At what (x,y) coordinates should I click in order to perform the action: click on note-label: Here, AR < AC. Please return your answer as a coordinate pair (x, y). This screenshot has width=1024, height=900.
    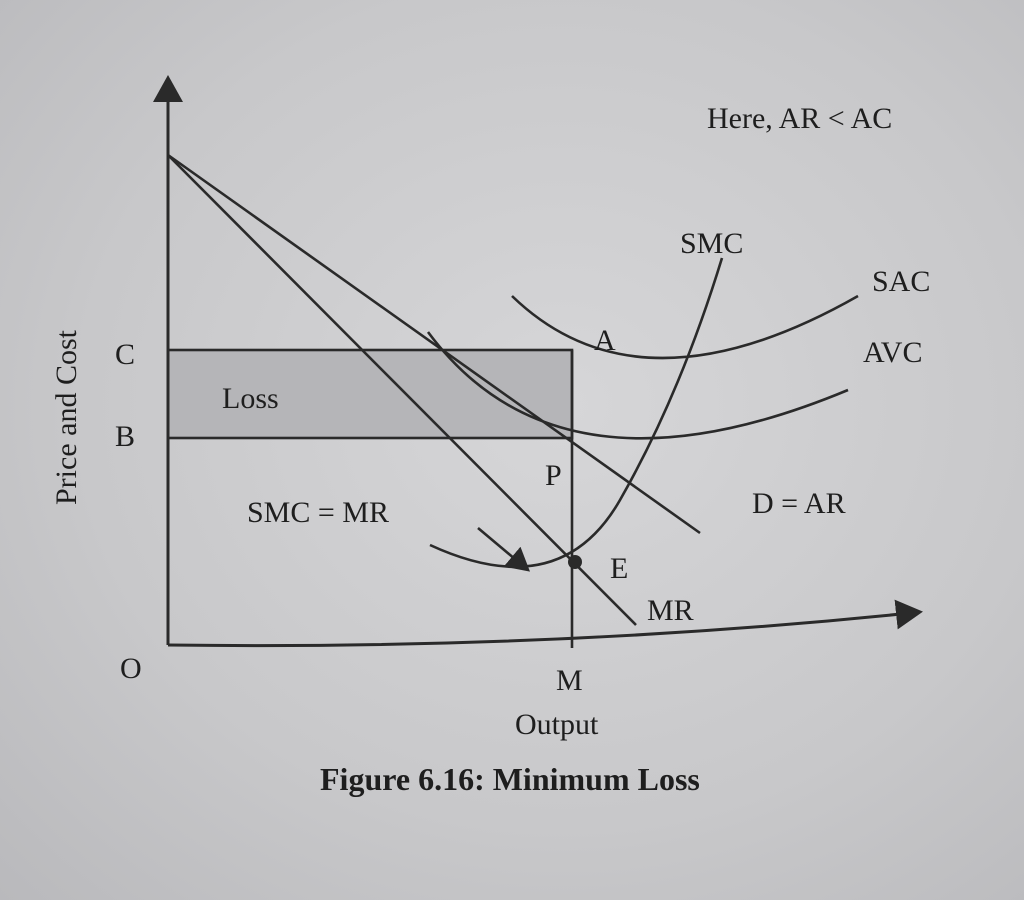
    Looking at the image, I should click on (799, 118).